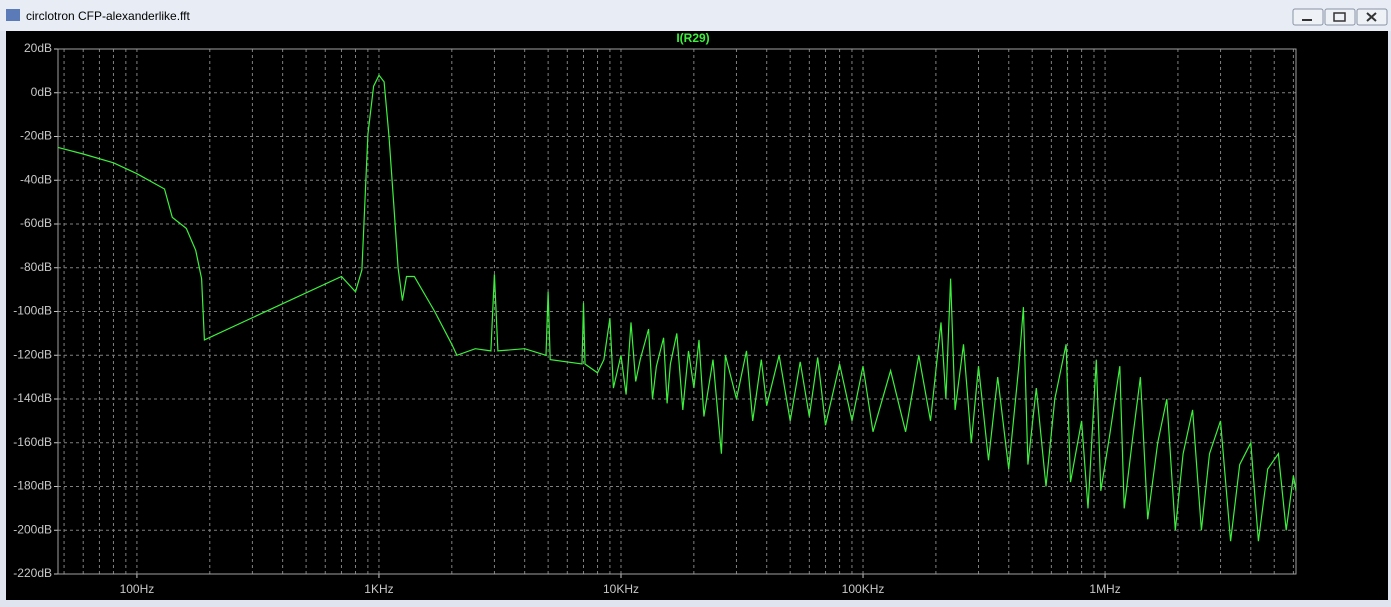  What do you see at coordinates (1308, 17) in the screenshot?
I see `minimize-button` at bounding box center [1308, 17].